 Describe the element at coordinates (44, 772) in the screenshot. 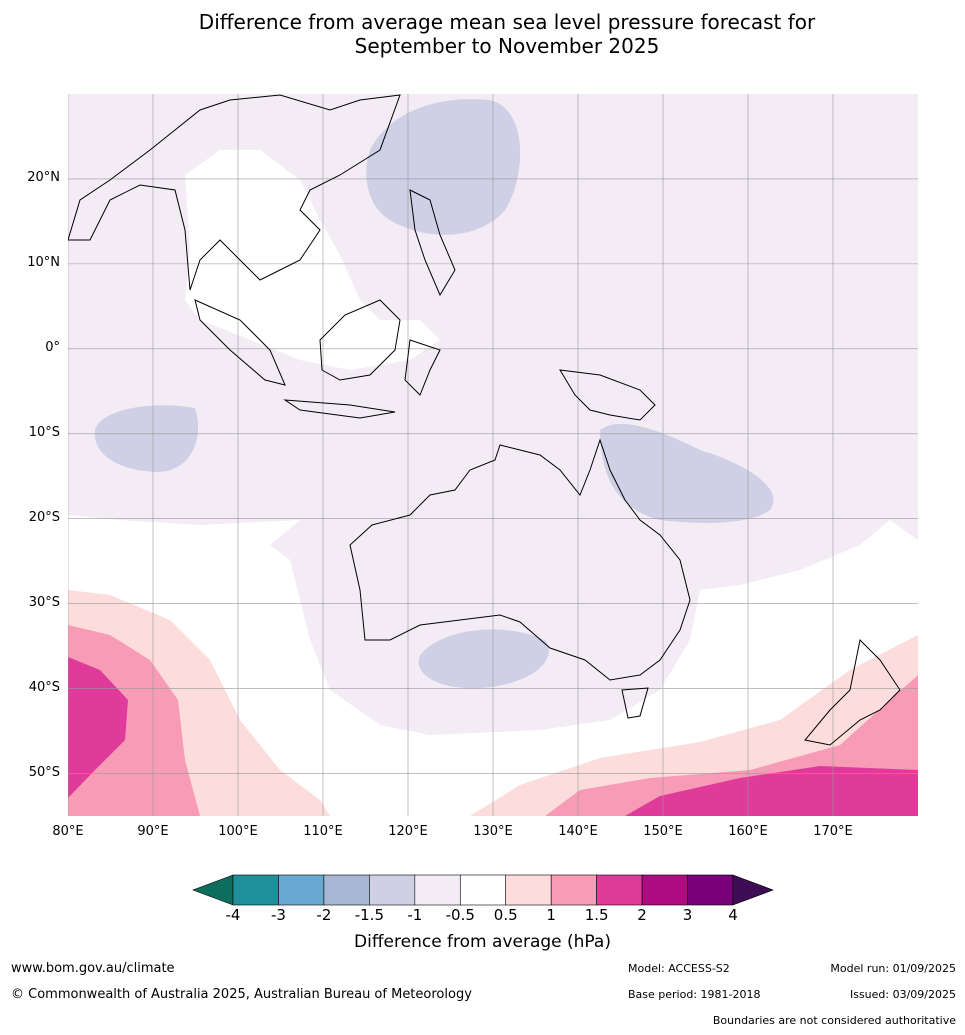

I see `lat-label: 50°S` at that location.